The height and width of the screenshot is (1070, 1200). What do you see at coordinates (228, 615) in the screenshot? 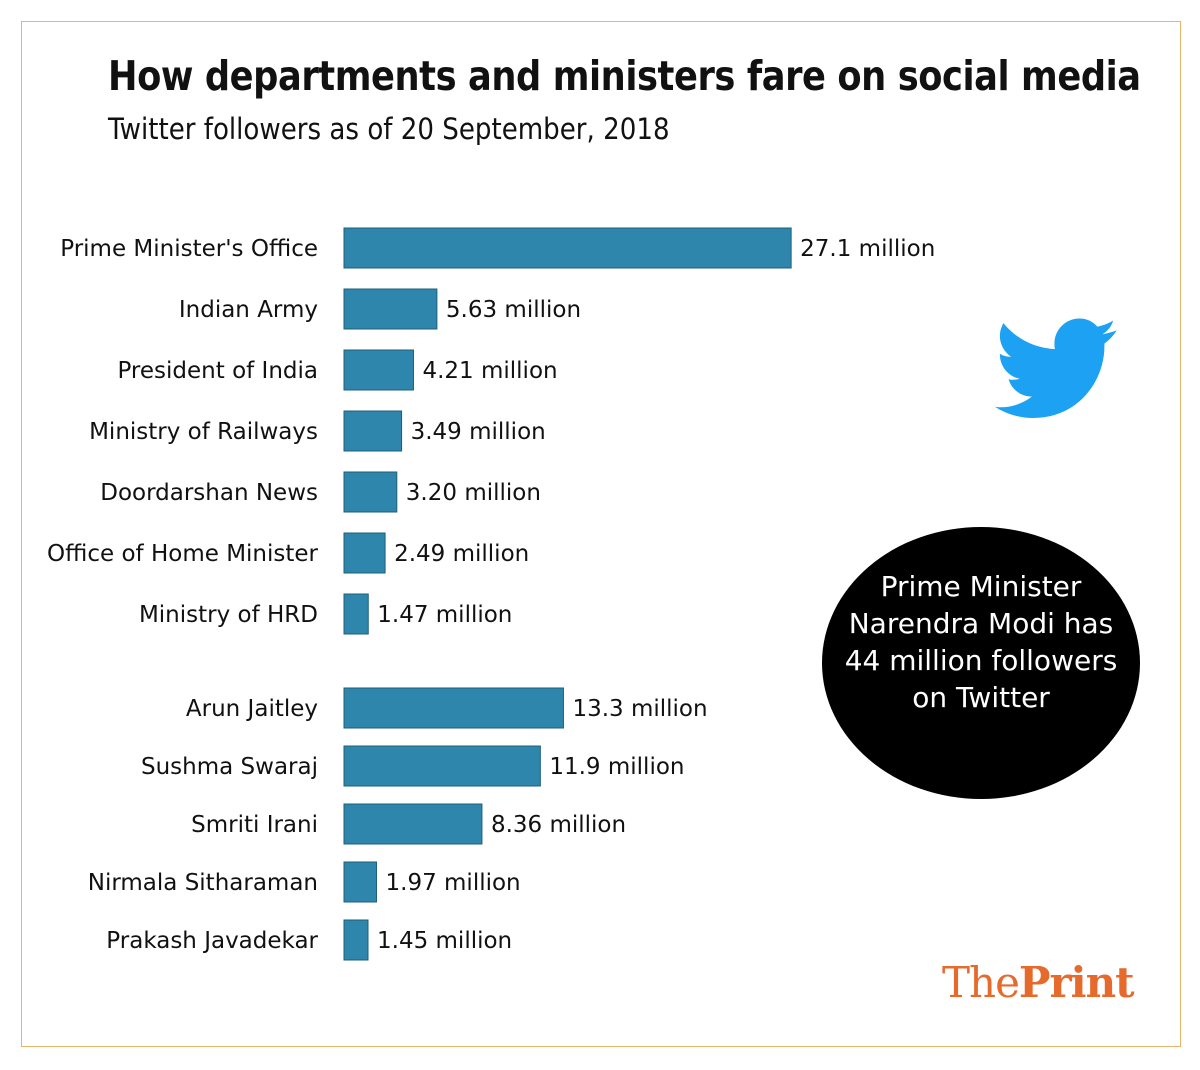
I see `category-label: Ministry of HRD` at bounding box center [228, 615].